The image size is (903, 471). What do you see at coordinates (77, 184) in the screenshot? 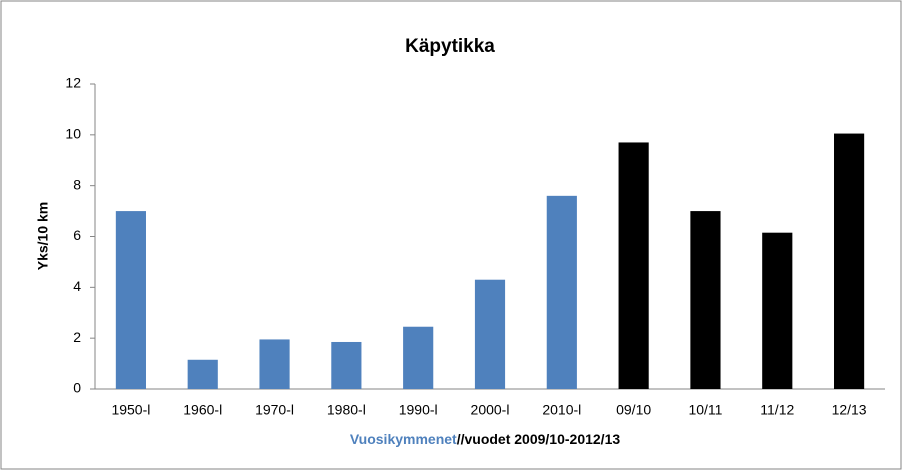
I see `y-tick-label: 8` at bounding box center [77, 184].